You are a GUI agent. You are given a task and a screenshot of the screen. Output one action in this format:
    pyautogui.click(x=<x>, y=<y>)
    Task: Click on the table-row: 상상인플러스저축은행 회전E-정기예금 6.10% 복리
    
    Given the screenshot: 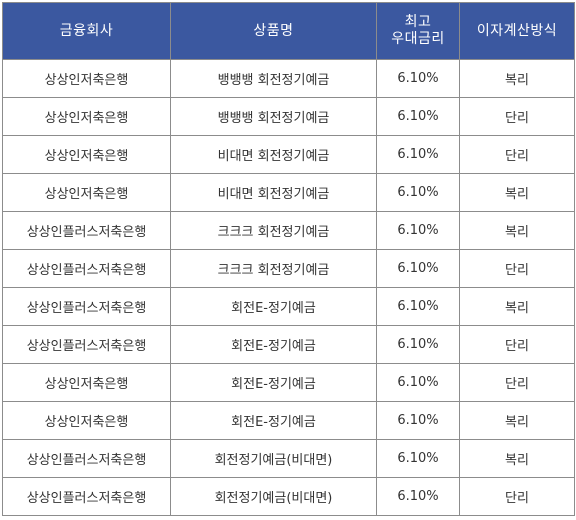 What is the action you would take?
    pyautogui.click(x=288, y=306)
    